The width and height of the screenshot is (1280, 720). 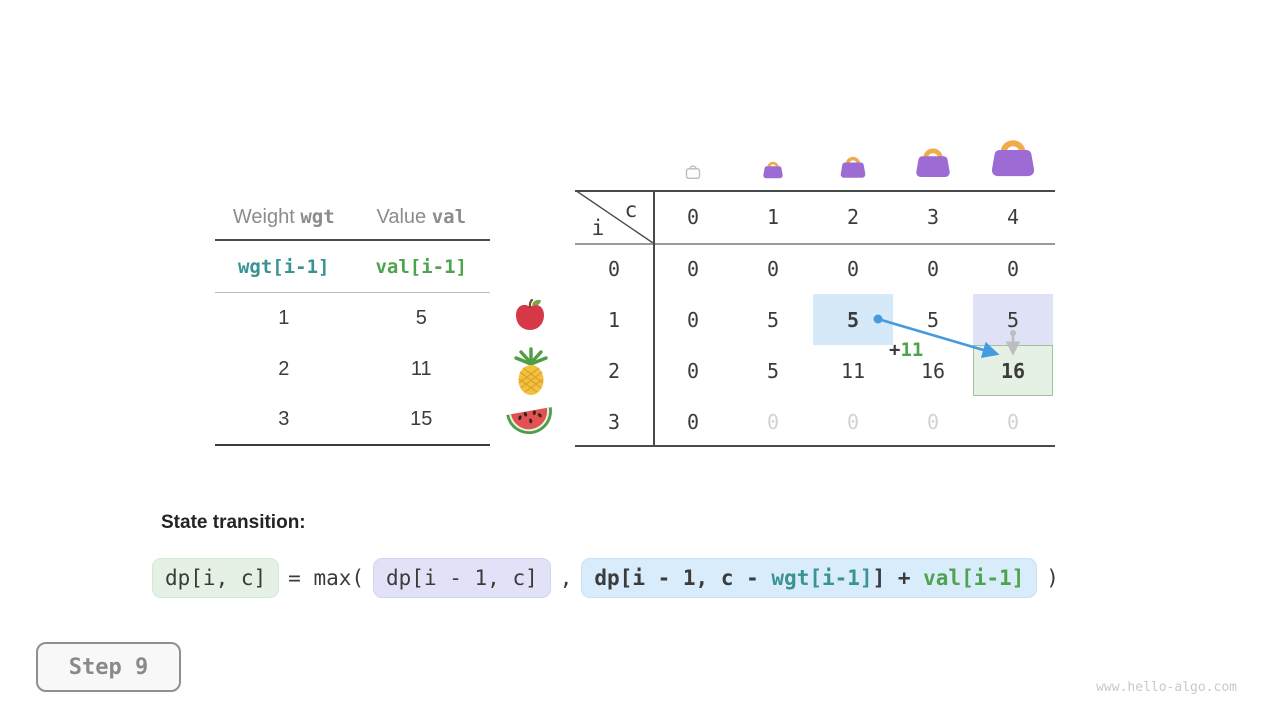 What do you see at coordinates (263, 217) in the screenshot?
I see `weight-label: Weight` at bounding box center [263, 217].